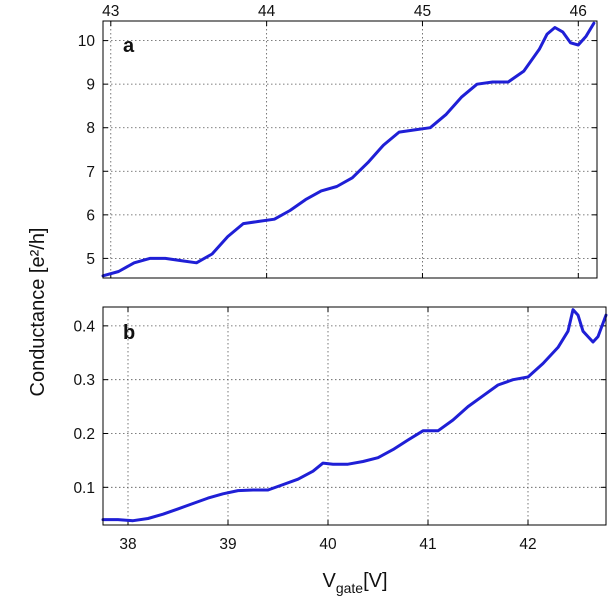 Image resolution: width=608 pixels, height=601 pixels. I want to click on x-tick-label: 42, so click(527, 544).